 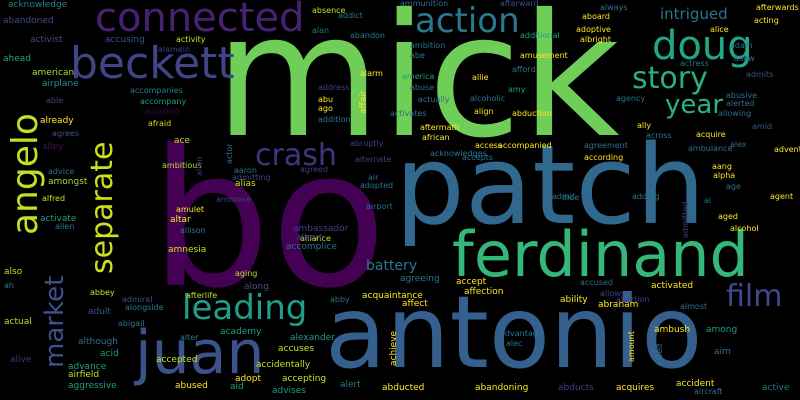 What do you see at coordinates (480, 77) in the screenshot?
I see `word-ambition: allie` at bounding box center [480, 77].